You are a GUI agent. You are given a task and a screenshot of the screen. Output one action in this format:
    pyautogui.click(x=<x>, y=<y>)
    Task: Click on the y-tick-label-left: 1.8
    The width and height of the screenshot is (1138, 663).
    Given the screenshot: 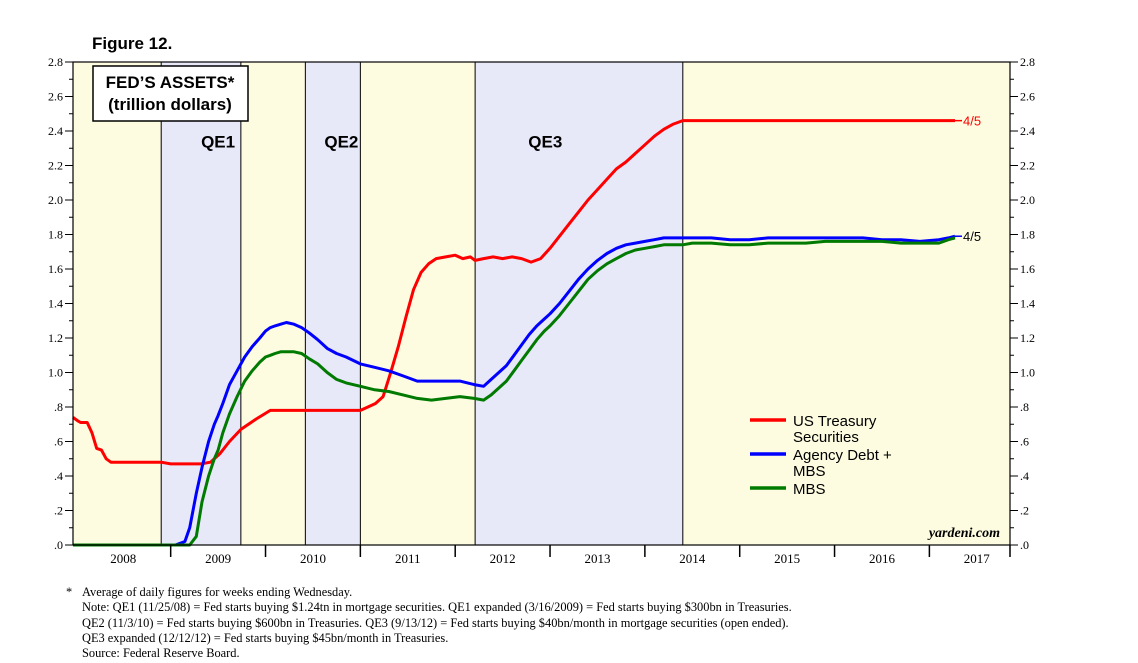 What is the action you would take?
    pyautogui.click(x=55, y=235)
    